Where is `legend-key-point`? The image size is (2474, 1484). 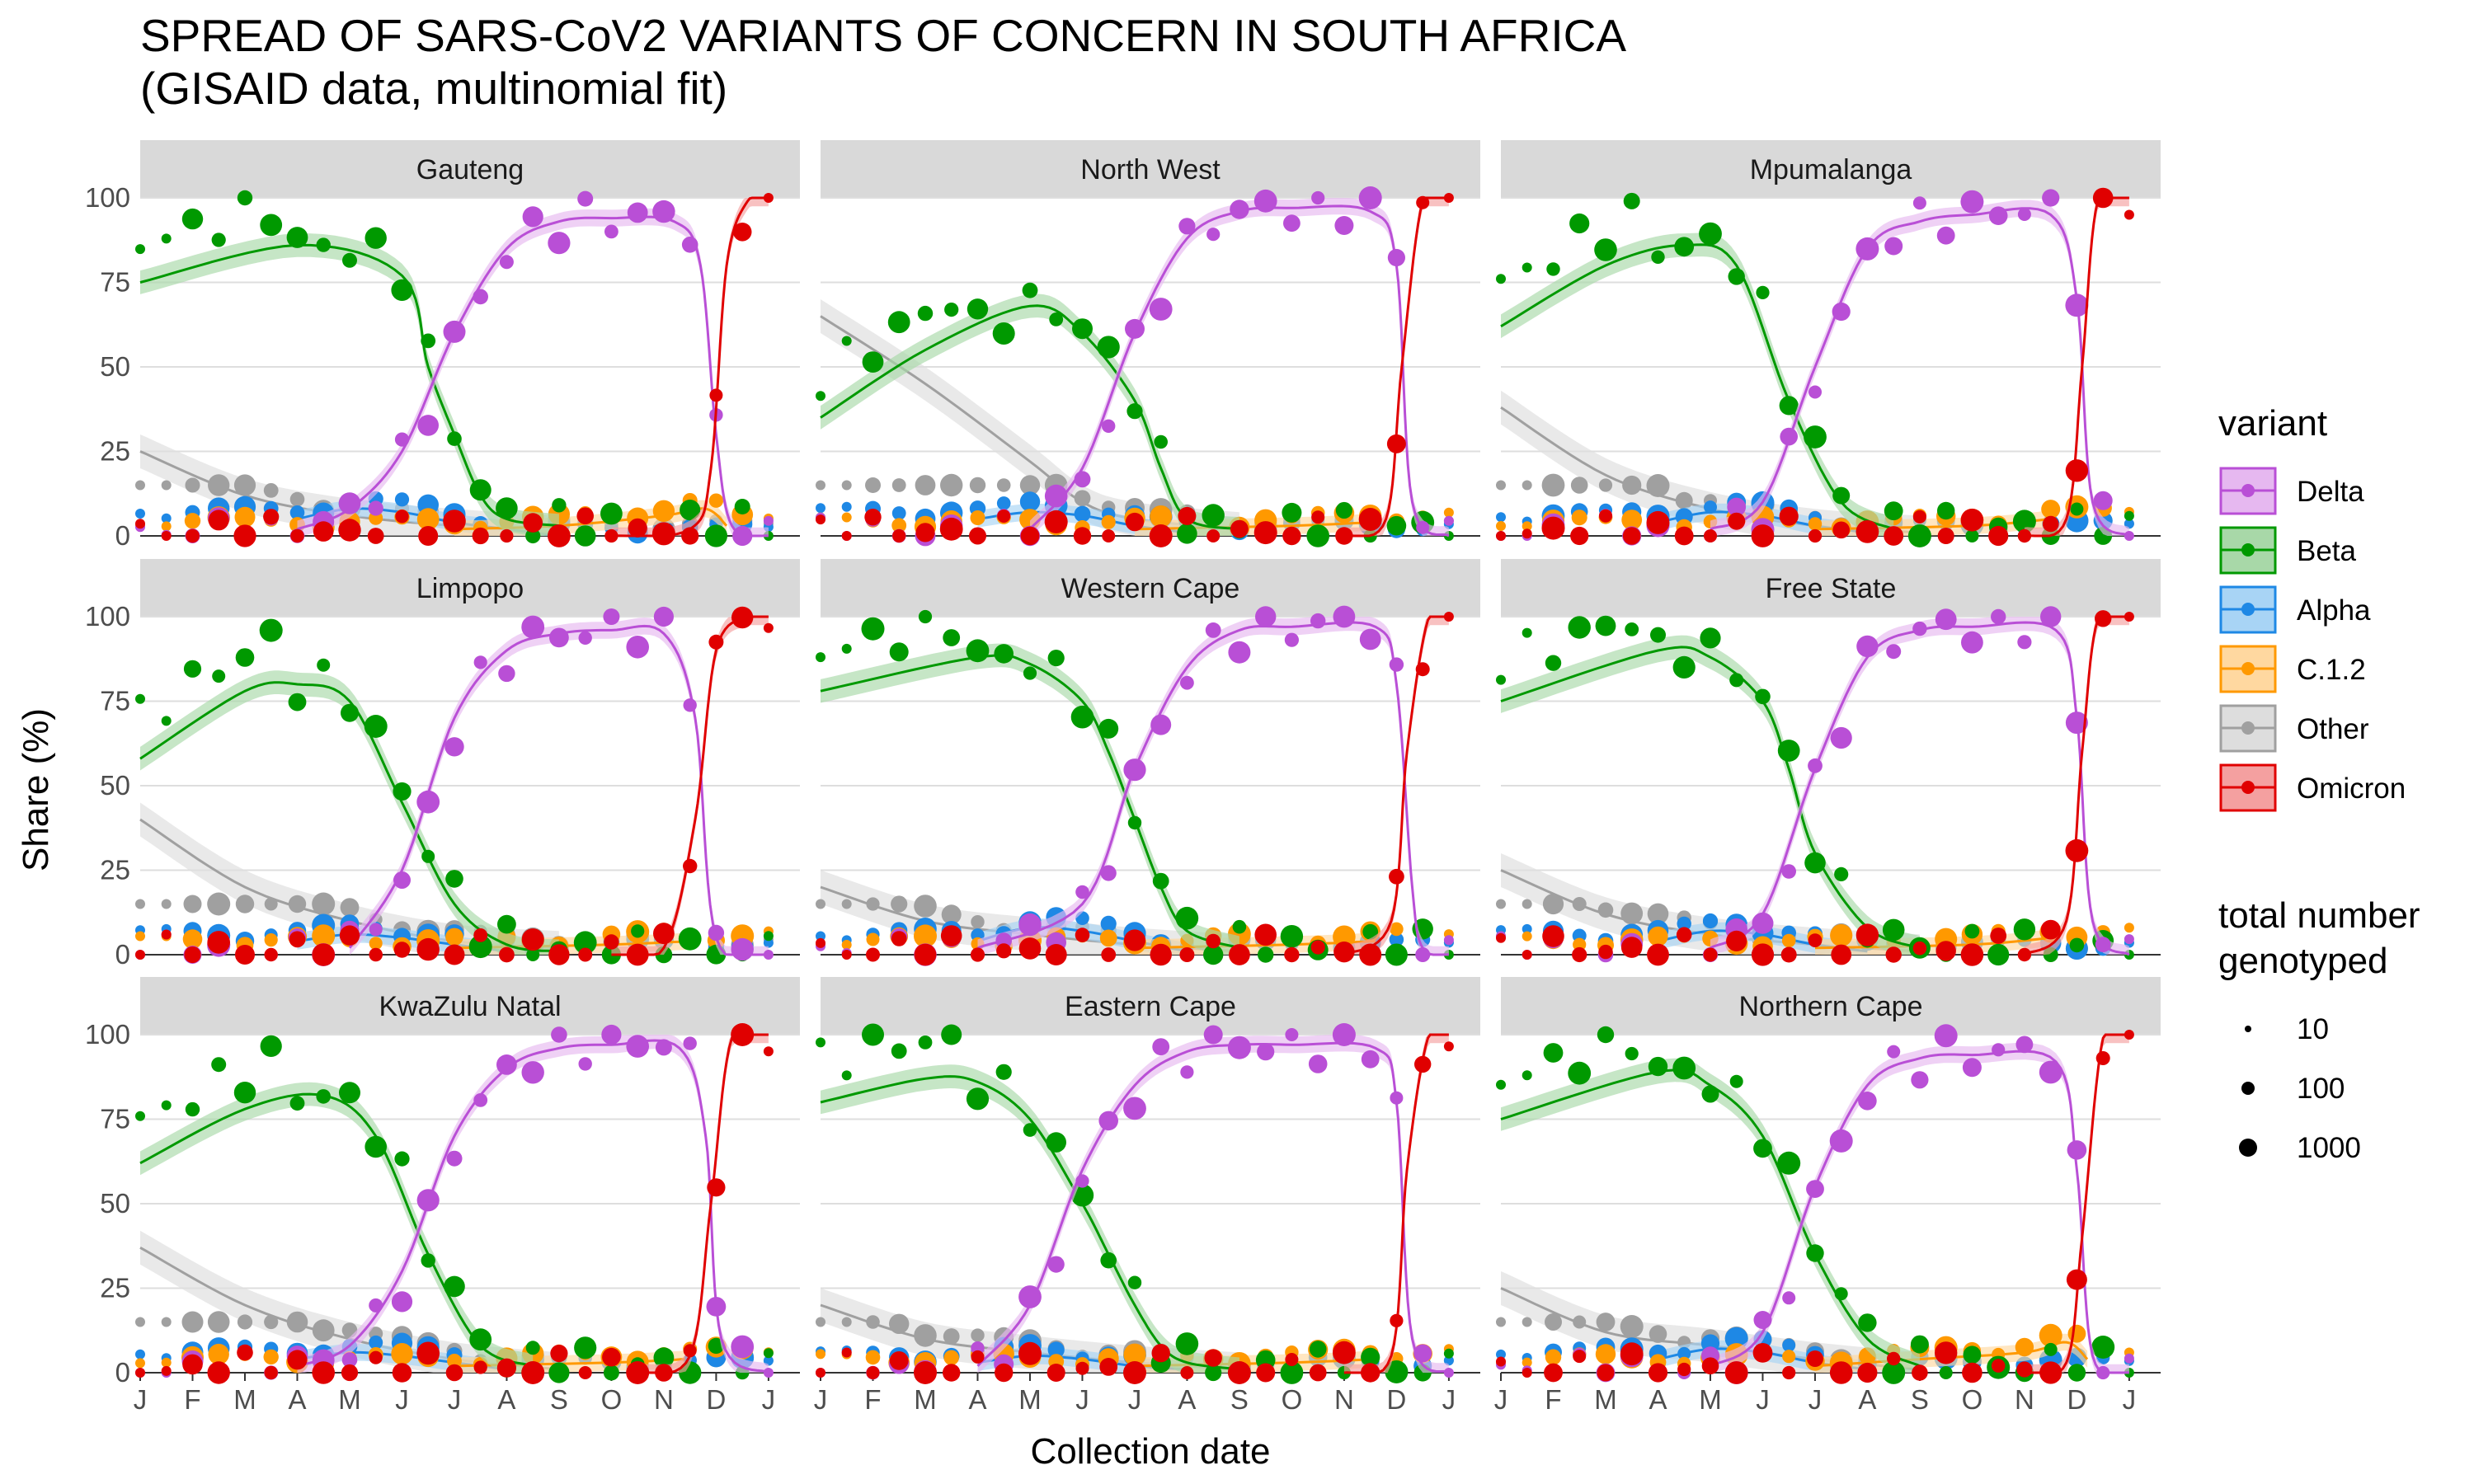 legend-key-point is located at coordinates (2248, 668).